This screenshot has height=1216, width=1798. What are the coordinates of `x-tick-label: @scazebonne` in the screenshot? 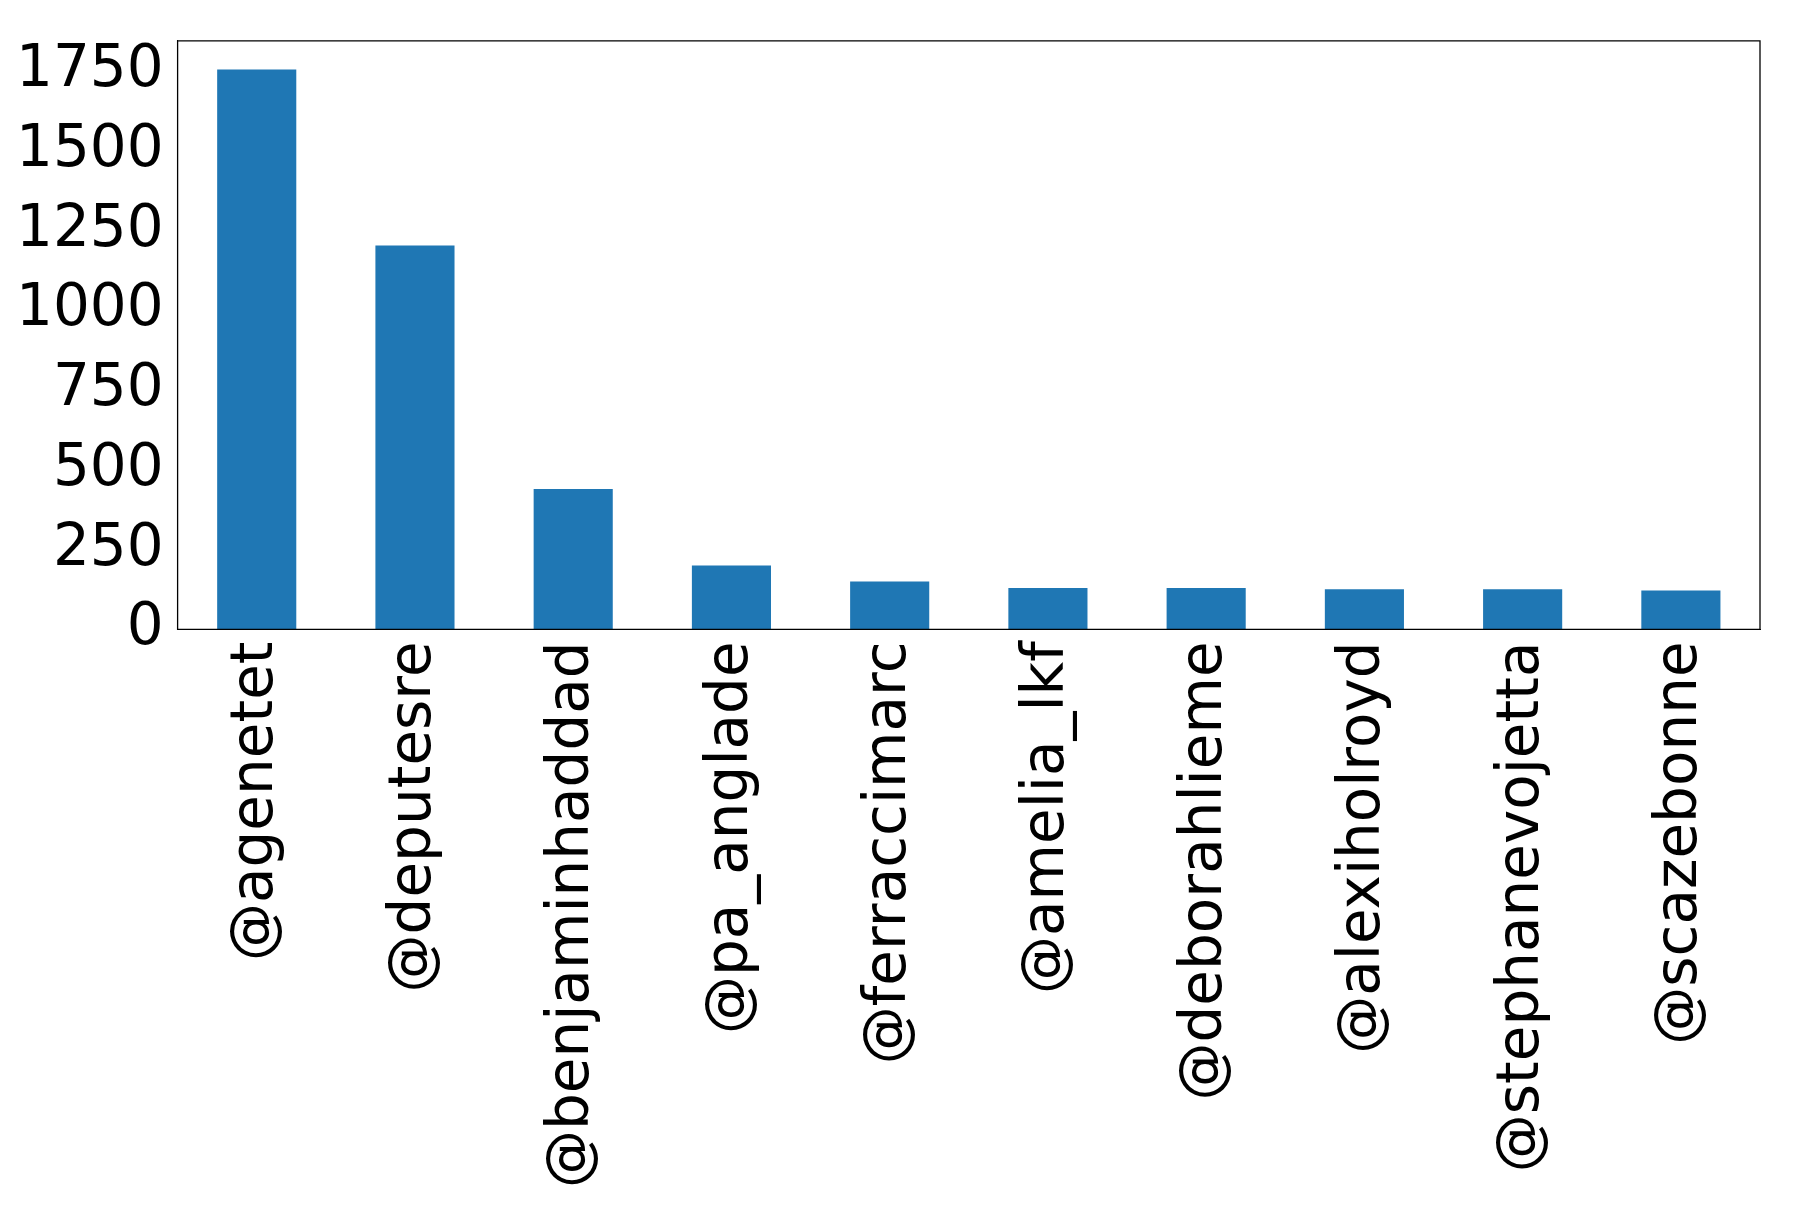 It's located at (1675, 843).